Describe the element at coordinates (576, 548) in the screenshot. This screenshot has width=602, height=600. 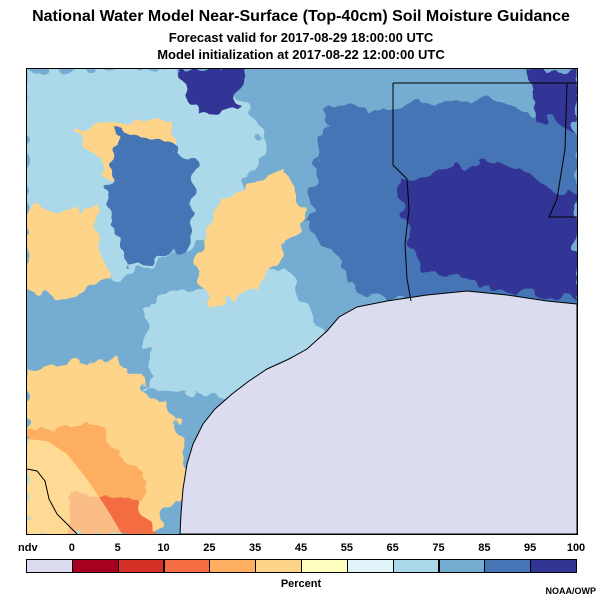
I see `legend-tick-label: 100` at that location.